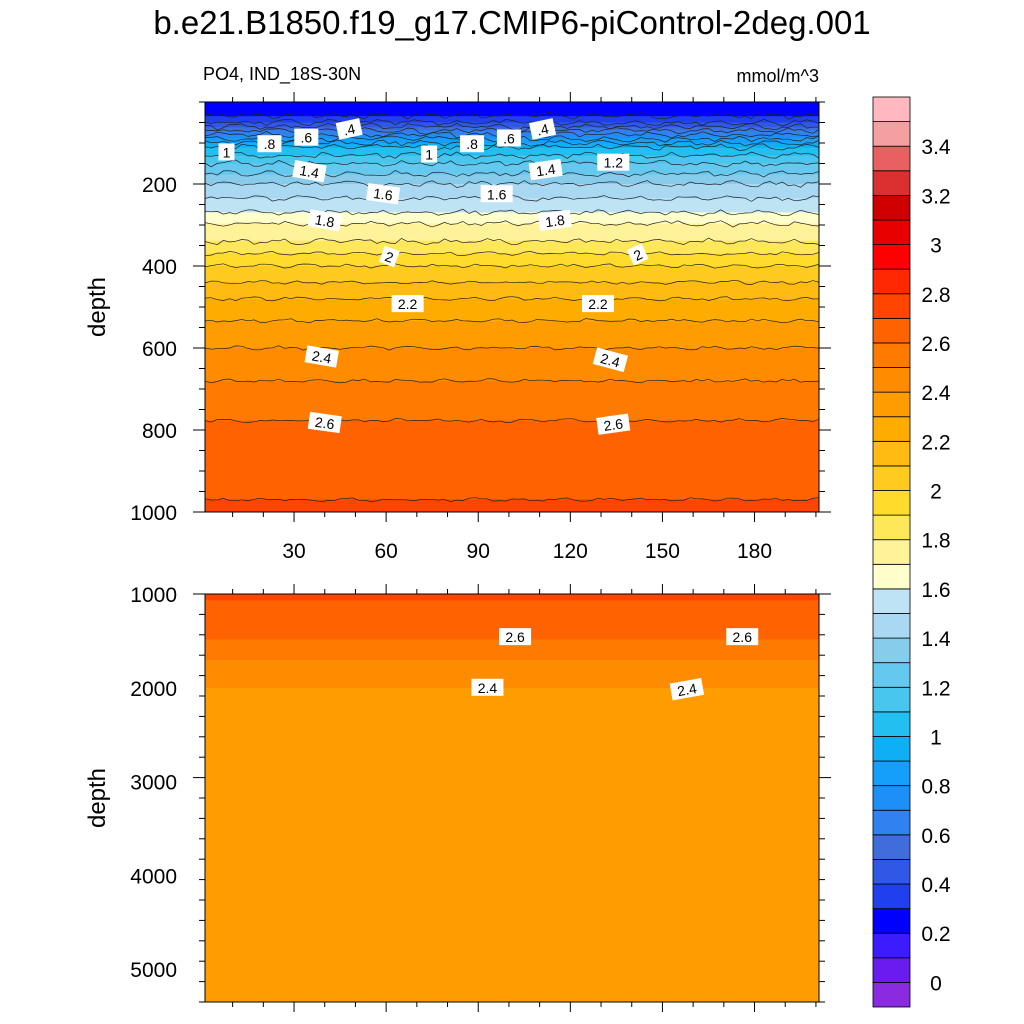 This screenshot has height=1024, width=1024. Describe the element at coordinates (935, 590) in the screenshot. I see `colorbar-tick-label: 1.6` at that location.